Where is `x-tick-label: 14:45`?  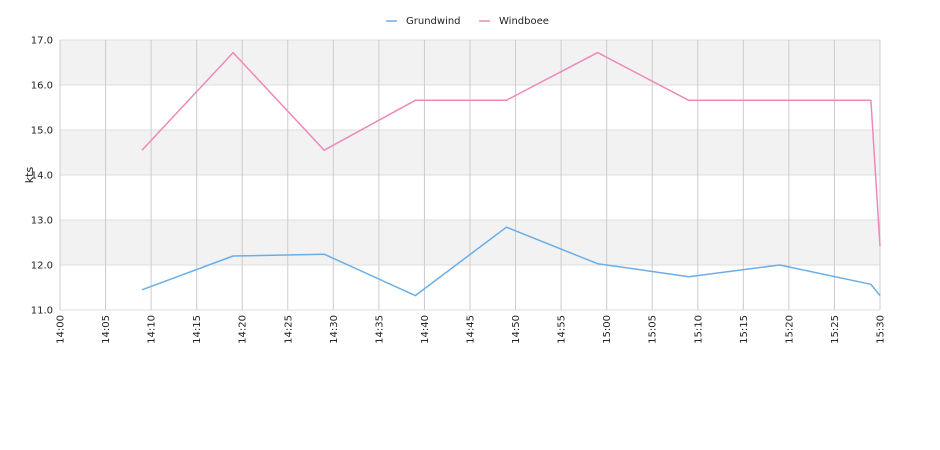 x-tick-label: 14:45 is located at coordinates (471, 329).